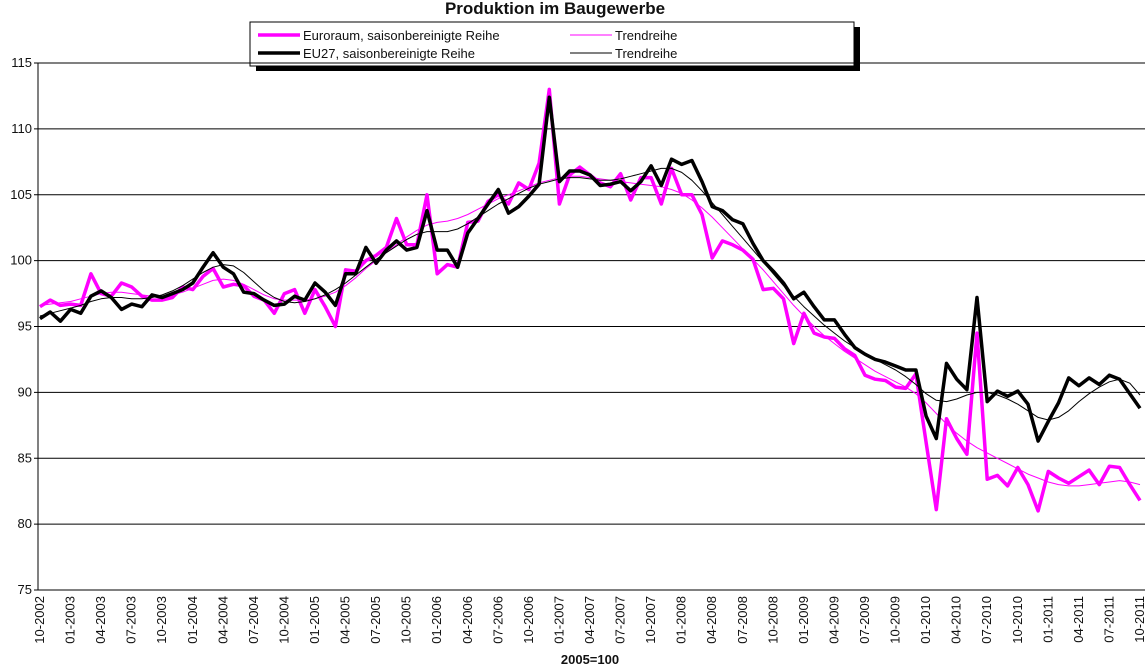 The height and width of the screenshot is (670, 1148). What do you see at coordinates (555, 9) in the screenshot?
I see `chart-title: Produktion im Baugewerbe` at bounding box center [555, 9].